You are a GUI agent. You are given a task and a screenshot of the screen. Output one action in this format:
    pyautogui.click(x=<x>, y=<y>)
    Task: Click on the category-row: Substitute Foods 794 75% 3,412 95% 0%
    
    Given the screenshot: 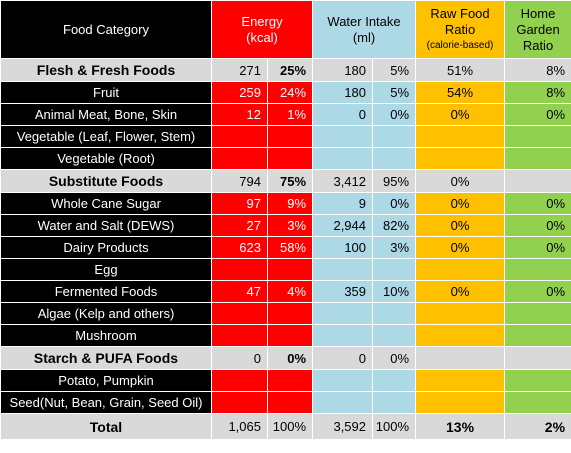 What is the action you would take?
    pyautogui.click(x=285, y=181)
    